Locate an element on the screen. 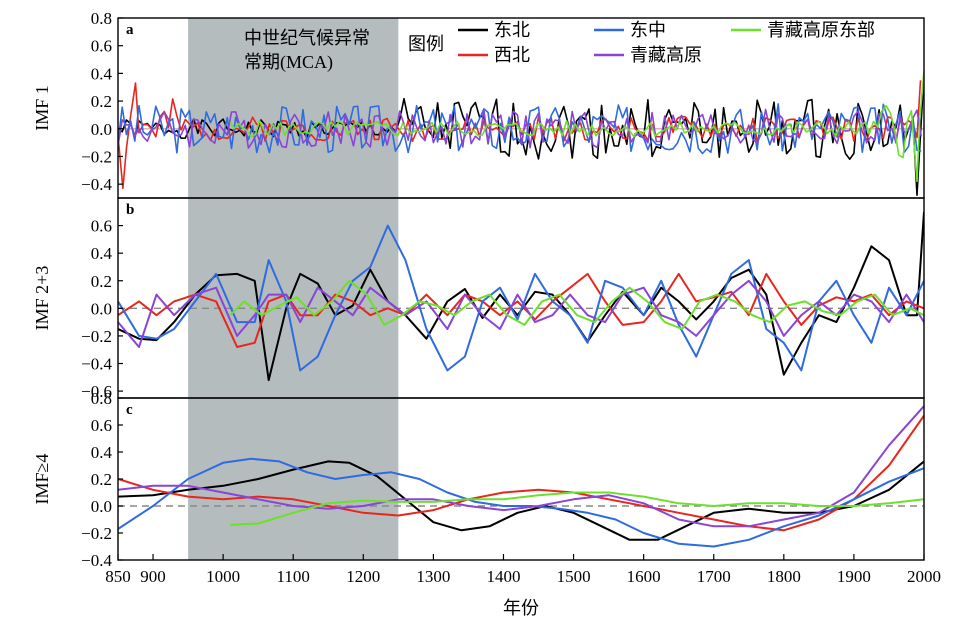  panel-letter-a: a is located at coordinates (130, 30).